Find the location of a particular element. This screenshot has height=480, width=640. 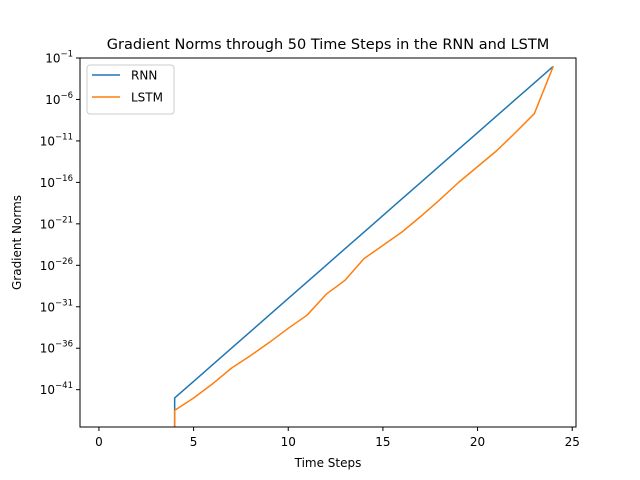

y-tick-label: 10⁻²⁶ is located at coordinates (56, 265).